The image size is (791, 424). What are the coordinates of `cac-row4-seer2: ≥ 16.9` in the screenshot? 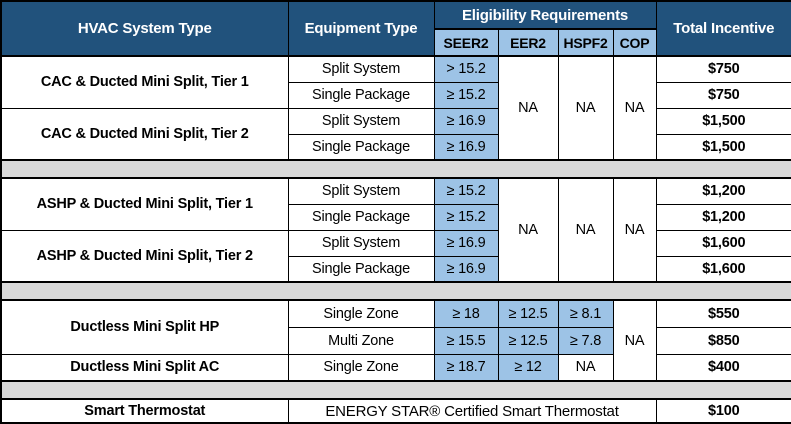 It's located at (466, 147).